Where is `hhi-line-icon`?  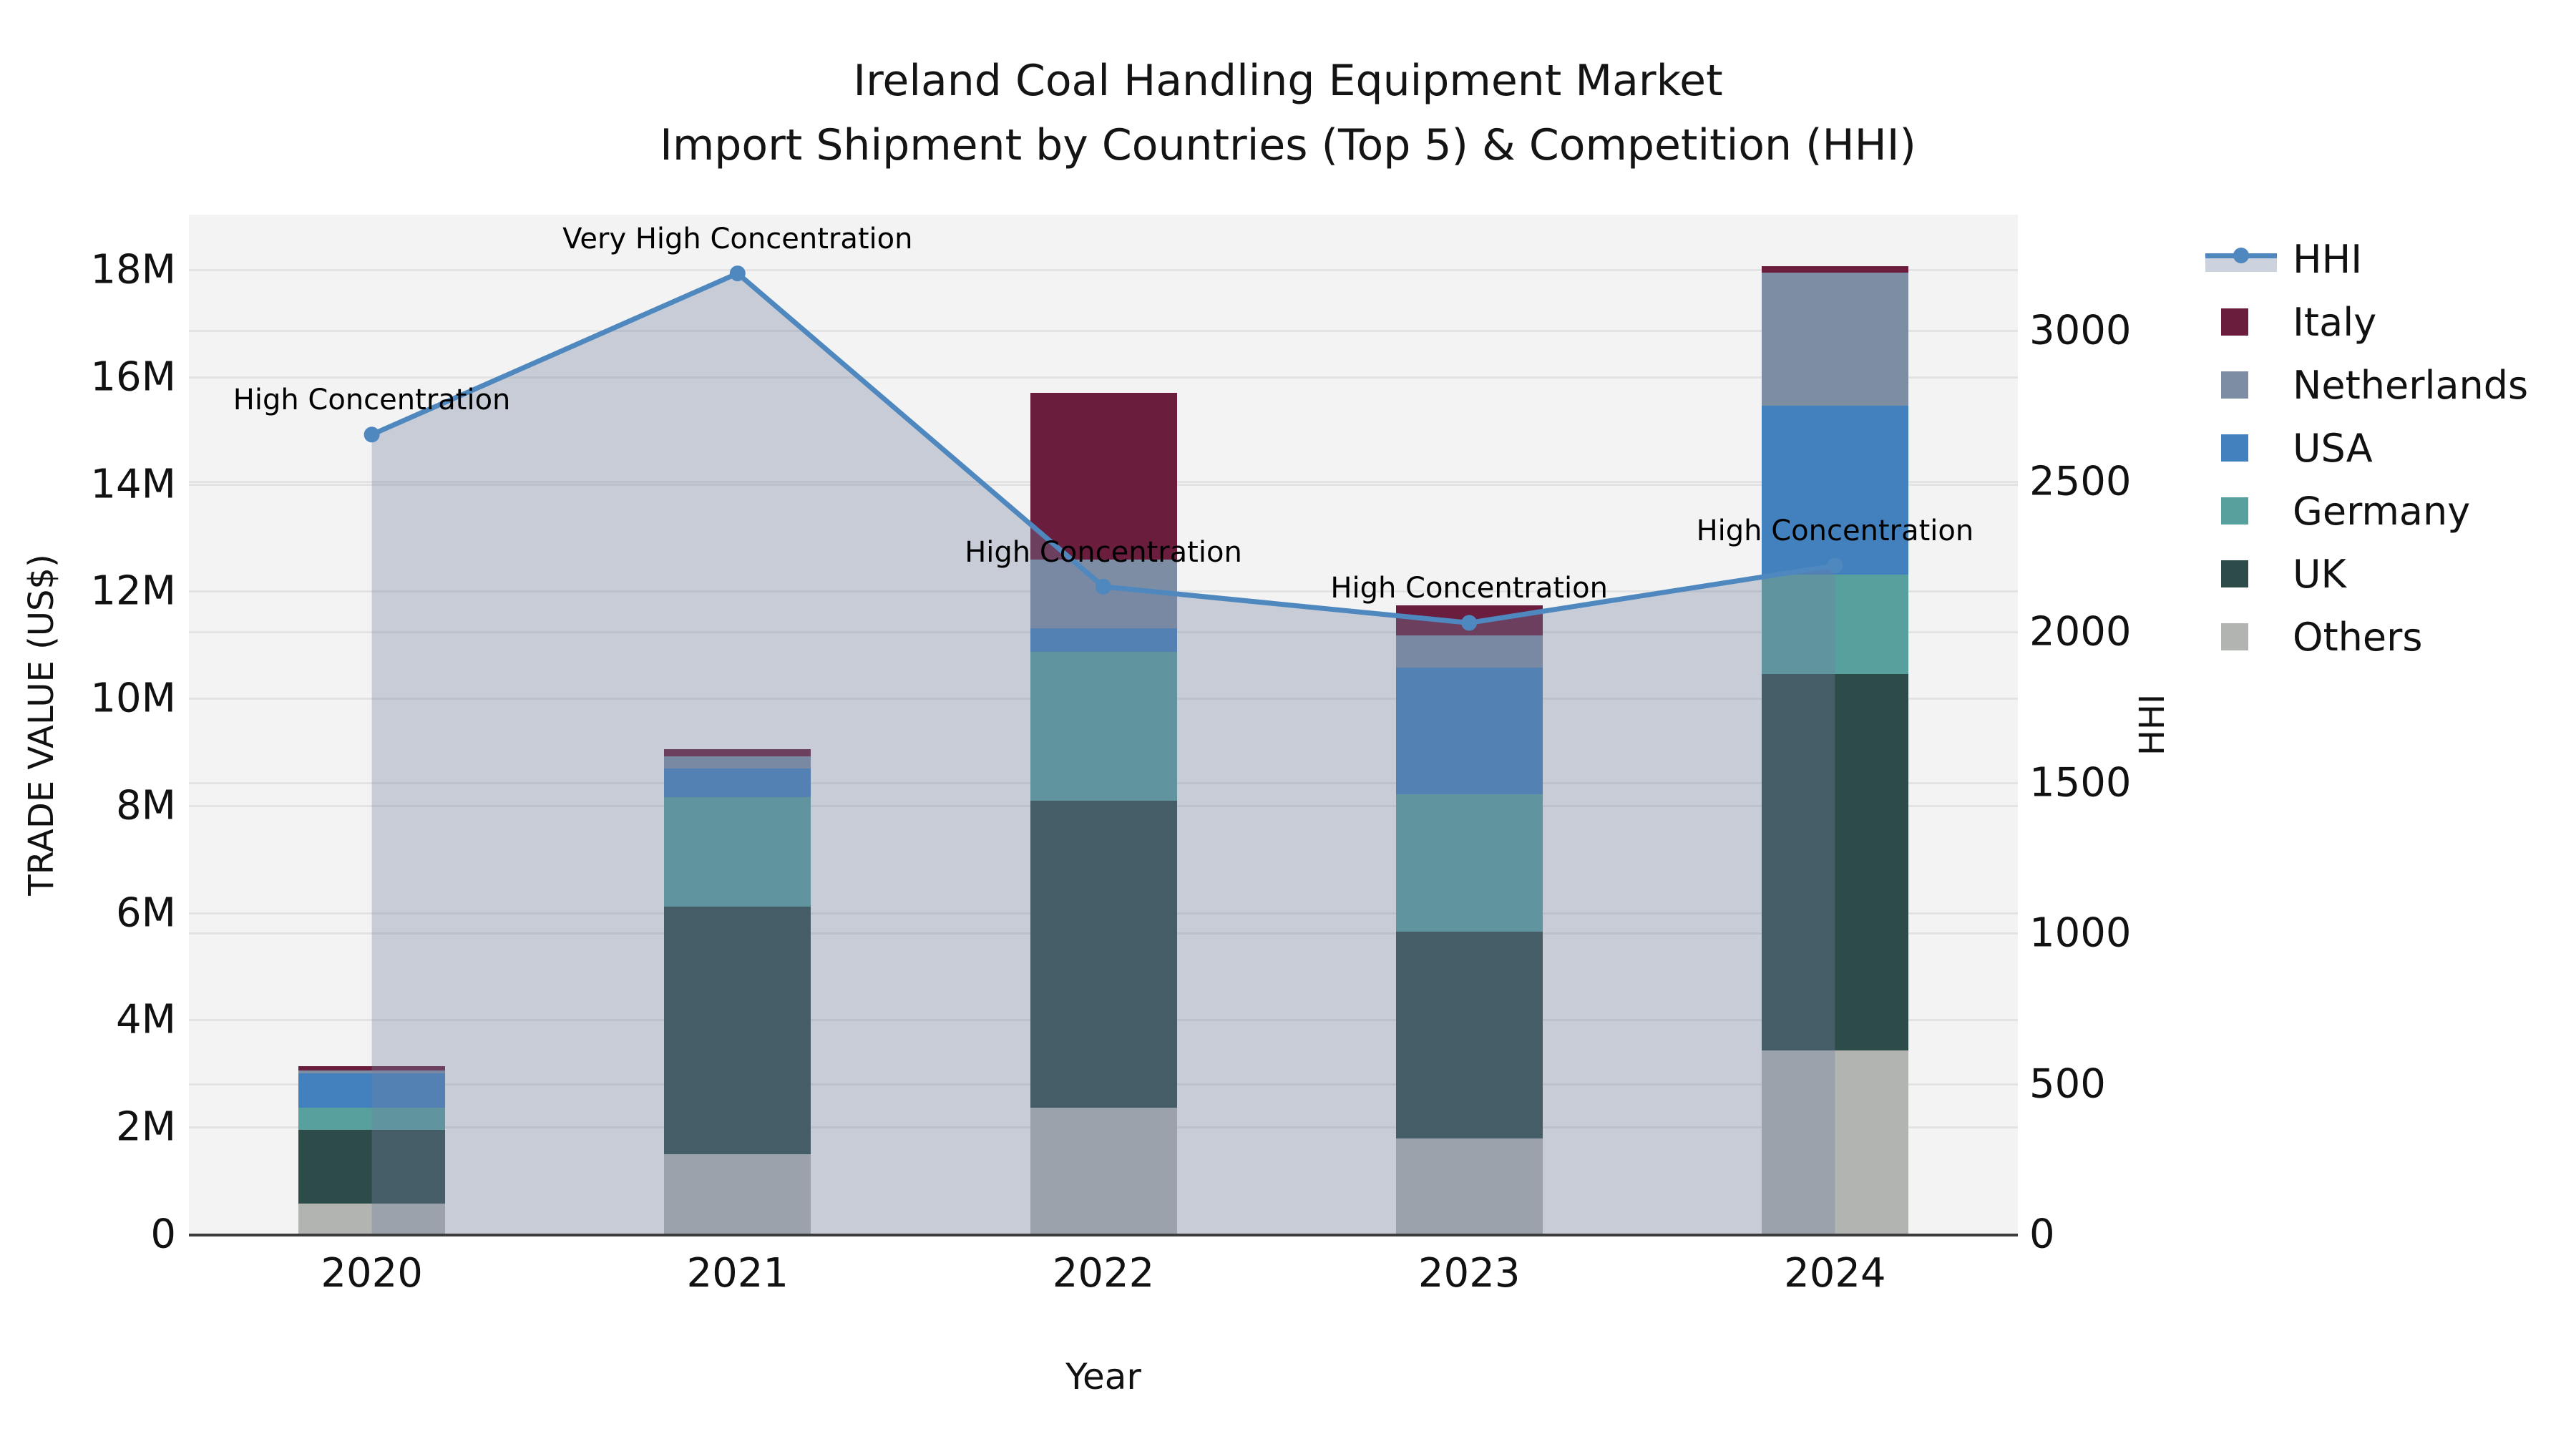
hhi-line-icon is located at coordinates (2241, 259).